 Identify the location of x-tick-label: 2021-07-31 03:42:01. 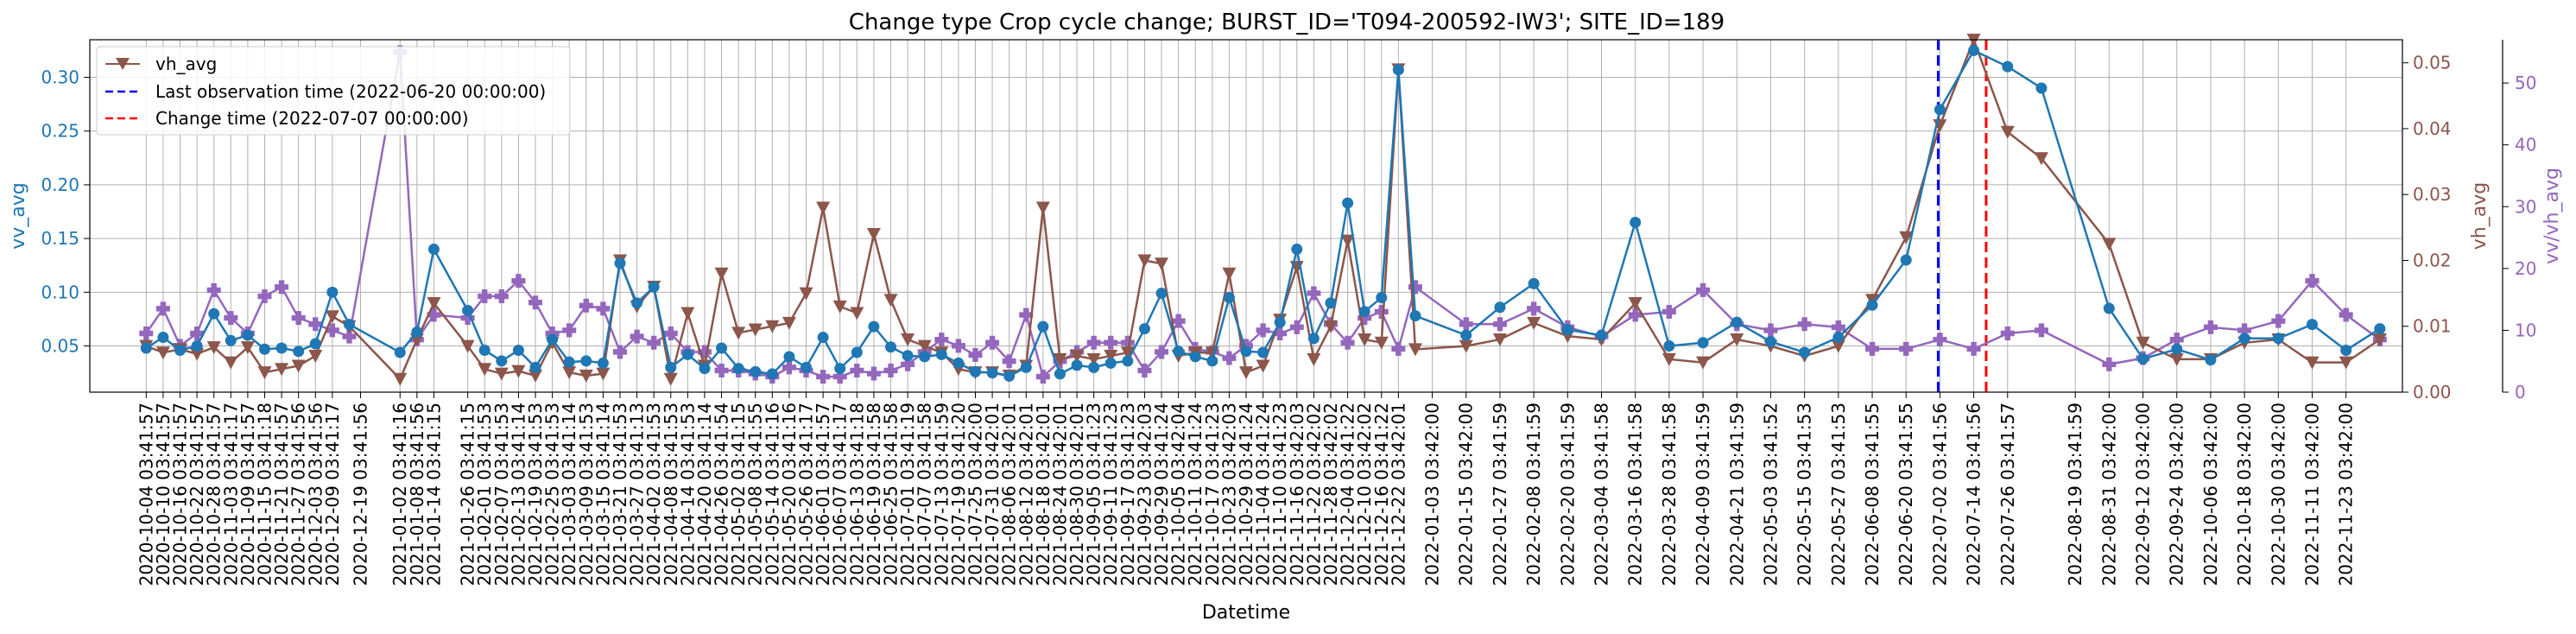
(992, 494).